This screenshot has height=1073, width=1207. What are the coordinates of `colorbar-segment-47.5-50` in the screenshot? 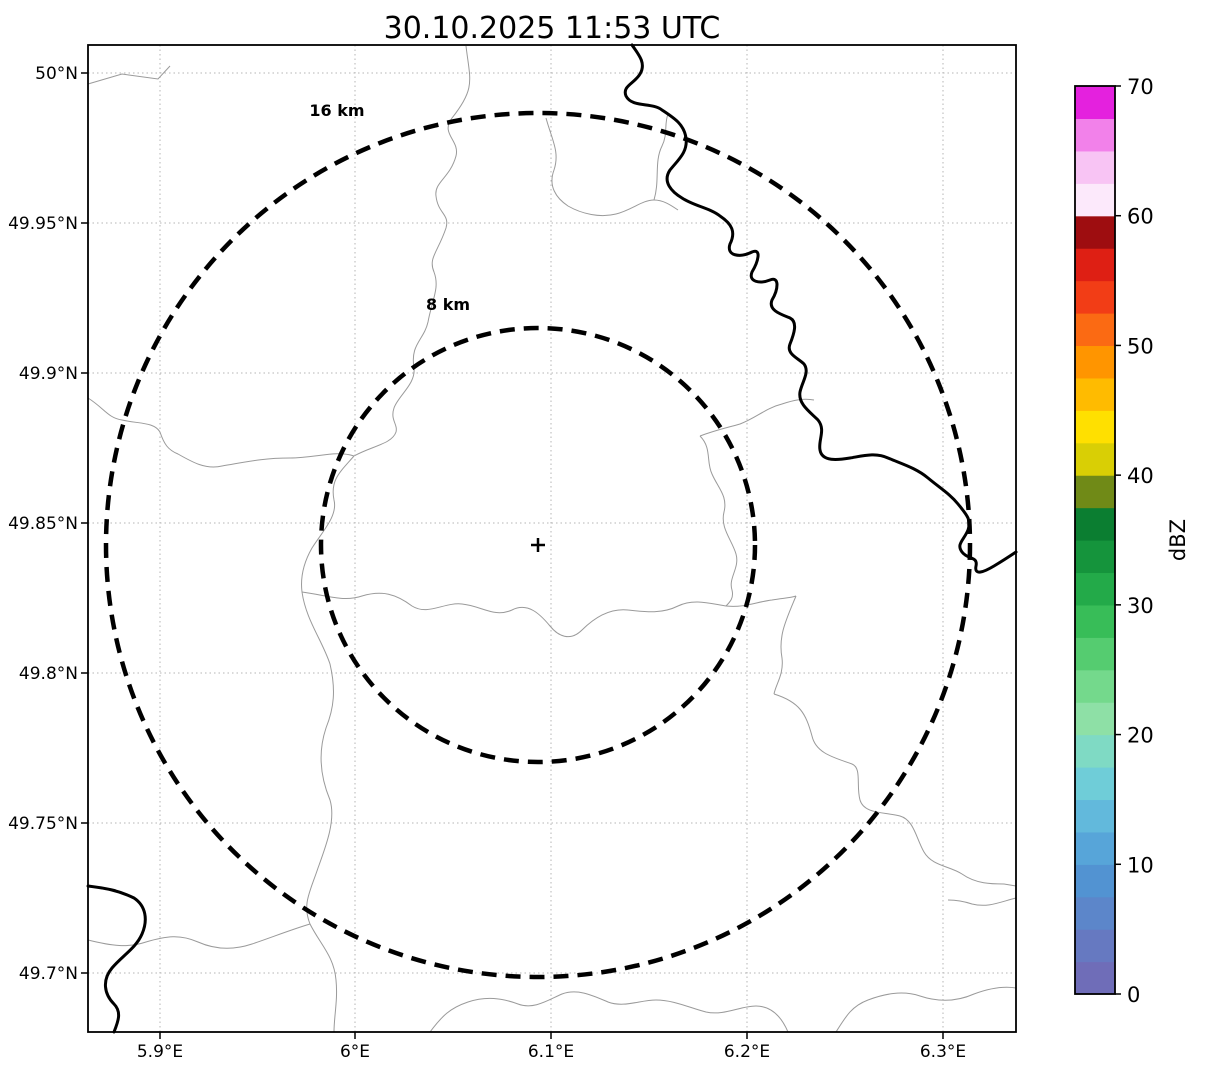 It's located at (1095, 362).